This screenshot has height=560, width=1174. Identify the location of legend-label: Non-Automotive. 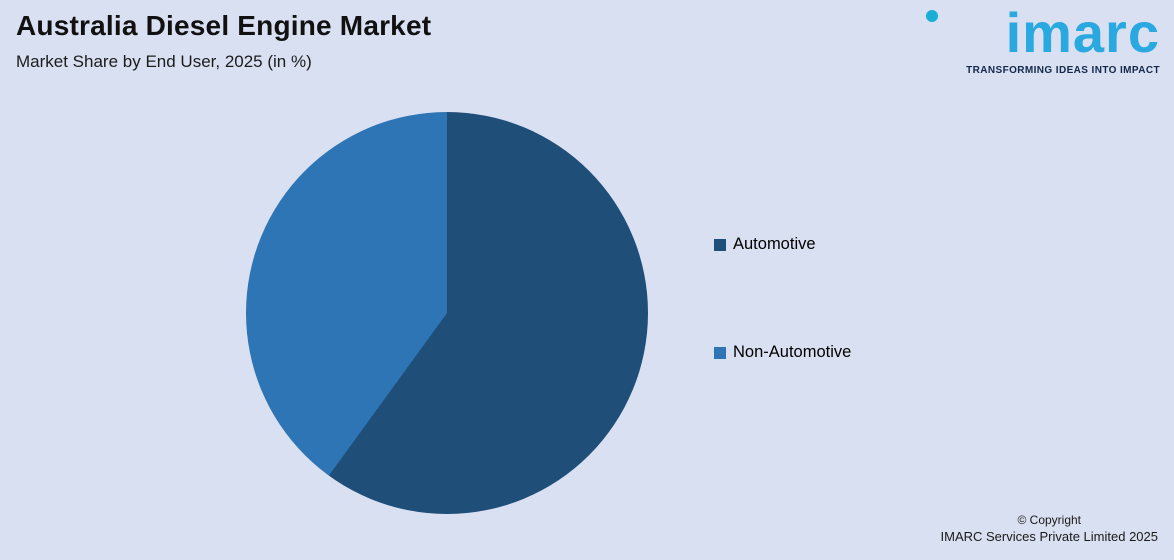
(792, 352).